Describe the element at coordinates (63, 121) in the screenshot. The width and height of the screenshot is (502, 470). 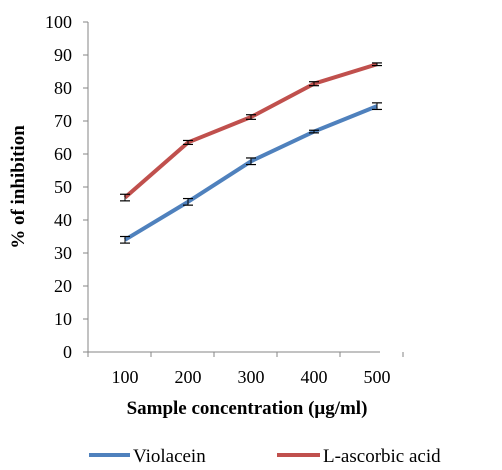
I see `y-tick-label: 70` at that location.